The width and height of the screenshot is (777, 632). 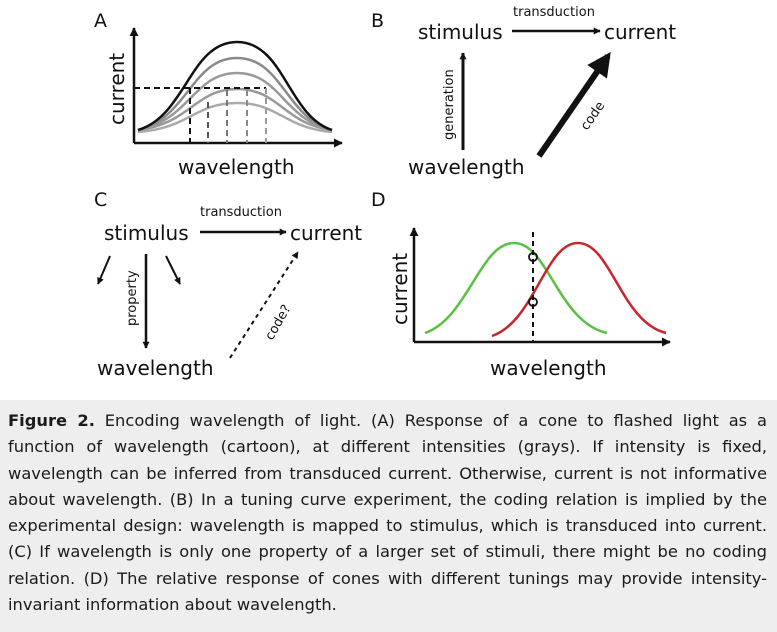 I want to click on panel-b-transduction-label: transduction, so click(x=554, y=12).